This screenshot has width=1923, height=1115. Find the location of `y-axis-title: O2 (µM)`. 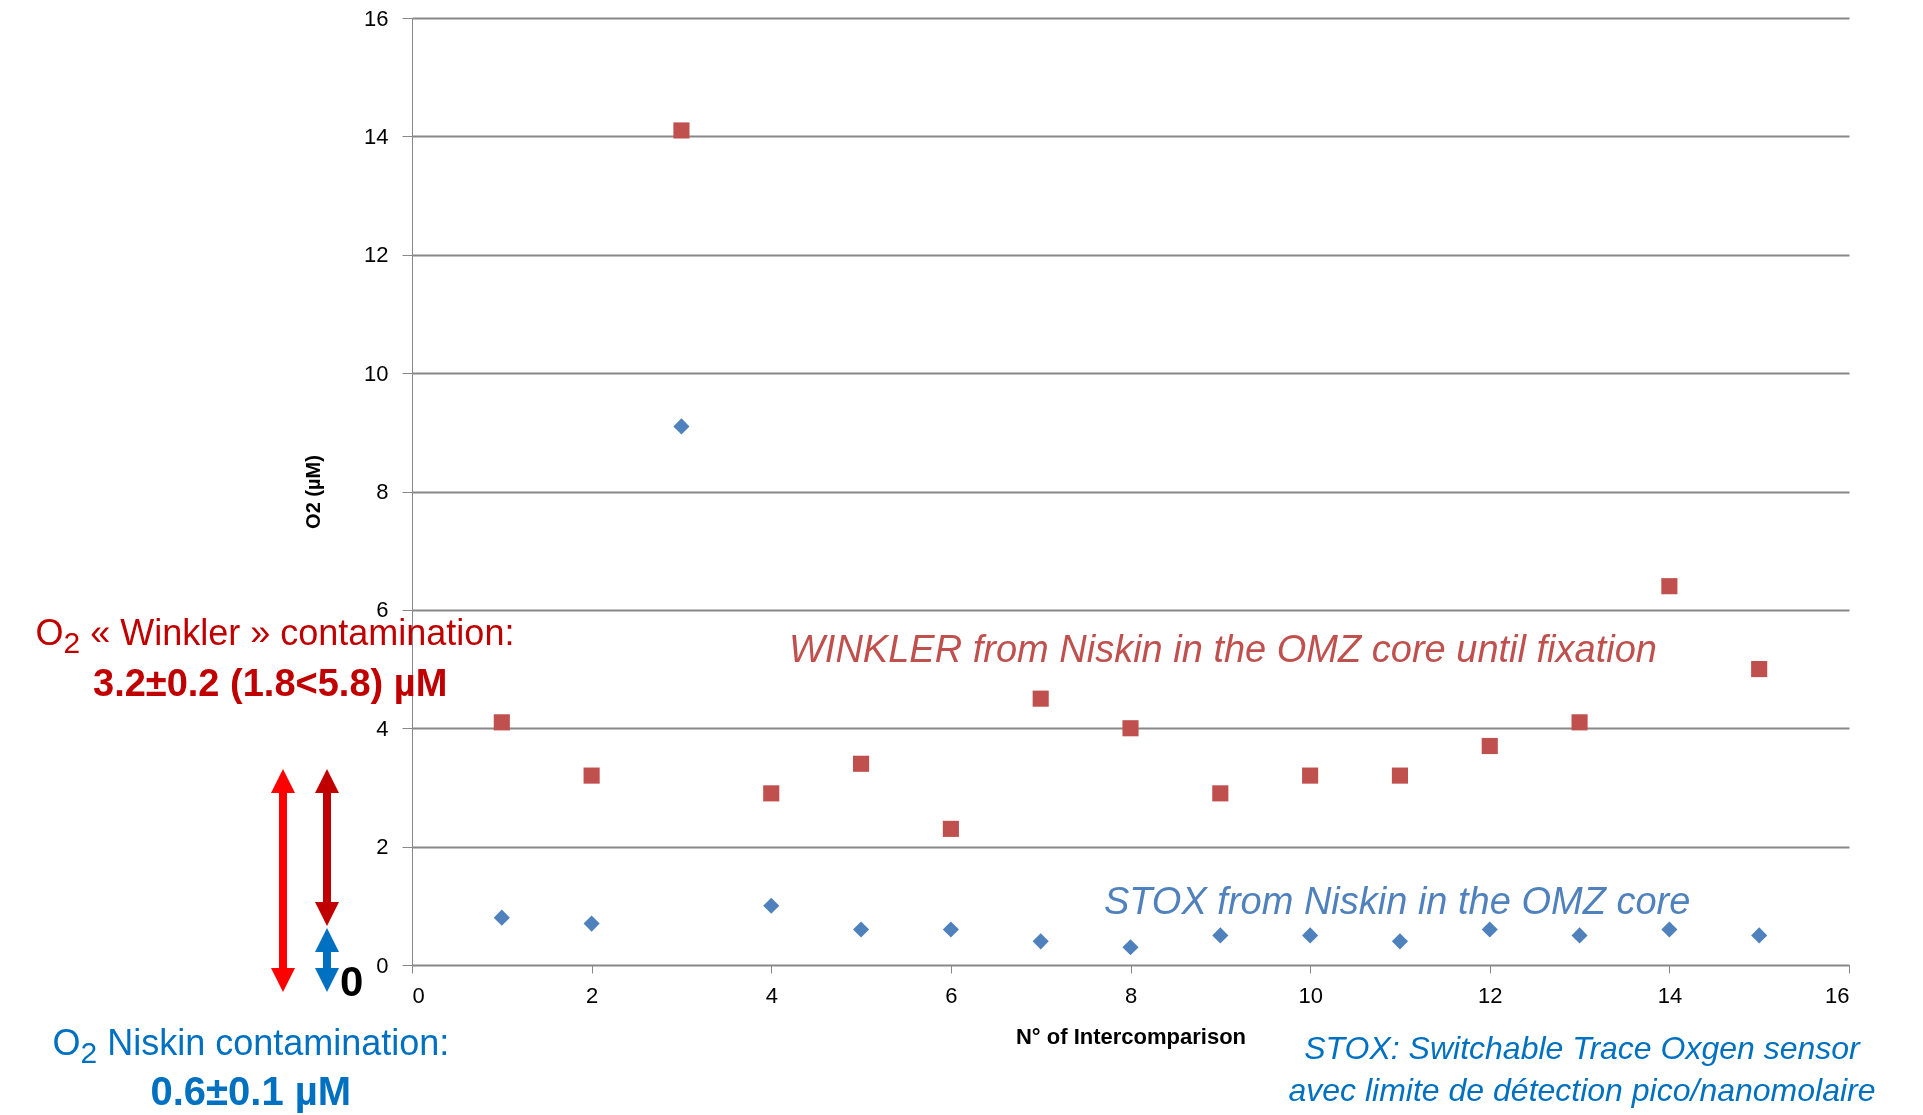

y-axis-title: O2 (µM) is located at coordinates (313, 492).